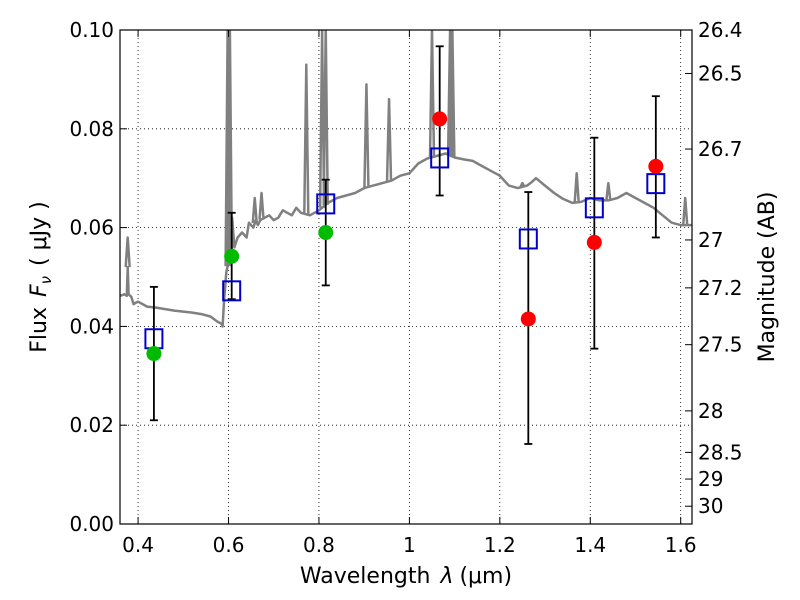  What do you see at coordinates (41, 276) in the screenshot?
I see `y-axis-label: FluxFν( μJy )` at bounding box center [41, 276].